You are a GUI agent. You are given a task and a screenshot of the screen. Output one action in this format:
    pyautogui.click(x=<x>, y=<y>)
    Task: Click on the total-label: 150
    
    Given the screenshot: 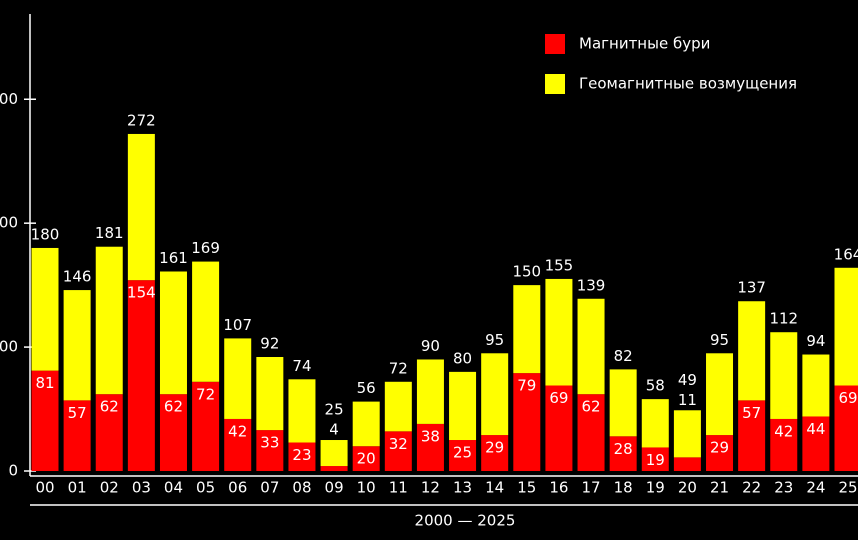 What is the action you would take?
    pyautogui.click(x=526, y=272)
    